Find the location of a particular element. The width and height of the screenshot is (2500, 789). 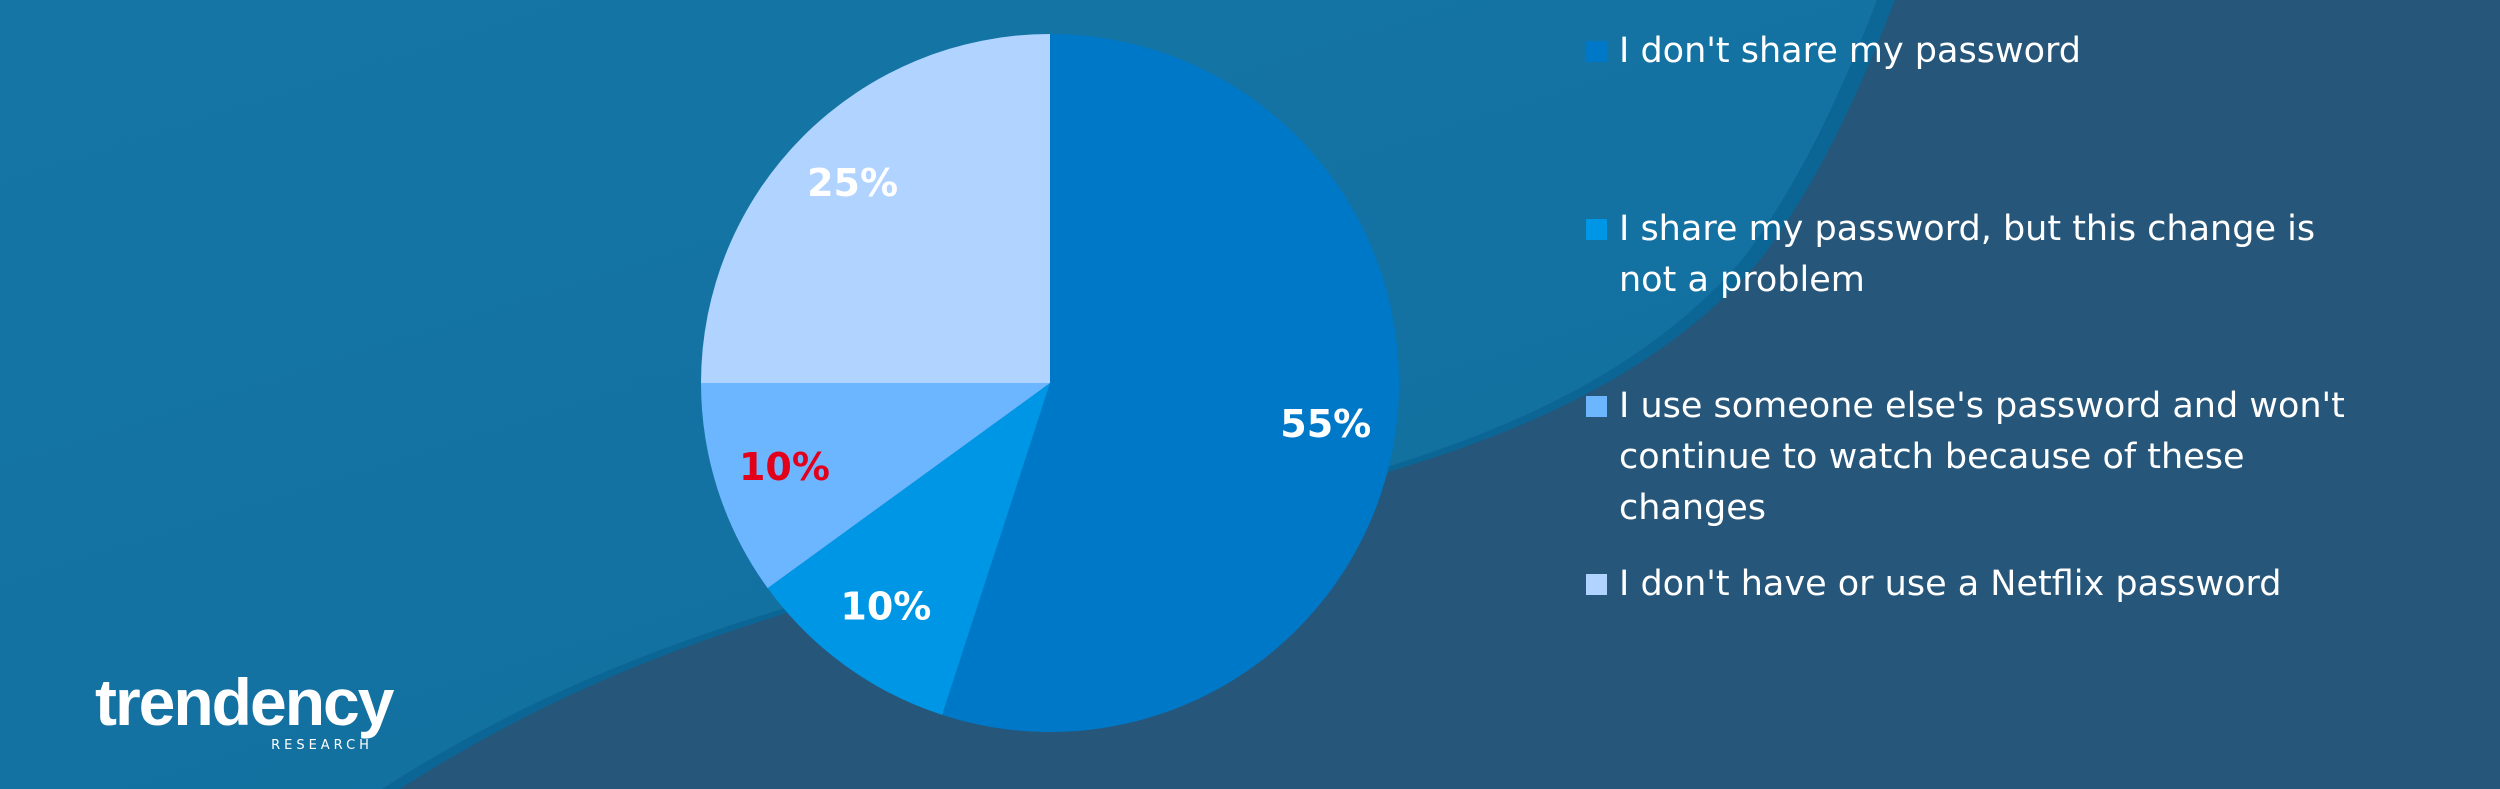

data-label: 25% is located at coordinates (852, 183).